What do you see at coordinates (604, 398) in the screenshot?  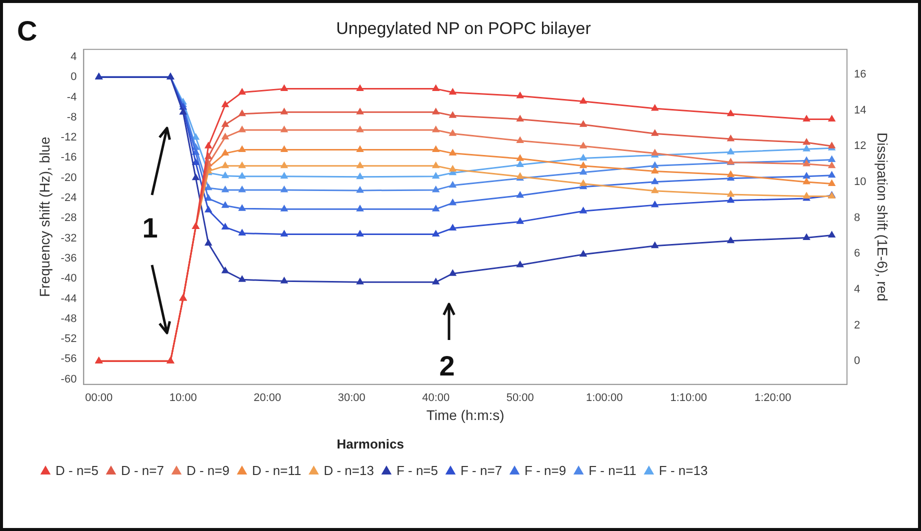 I see `x-tick-label: 1:00:00` at bounding box center [604, 398].